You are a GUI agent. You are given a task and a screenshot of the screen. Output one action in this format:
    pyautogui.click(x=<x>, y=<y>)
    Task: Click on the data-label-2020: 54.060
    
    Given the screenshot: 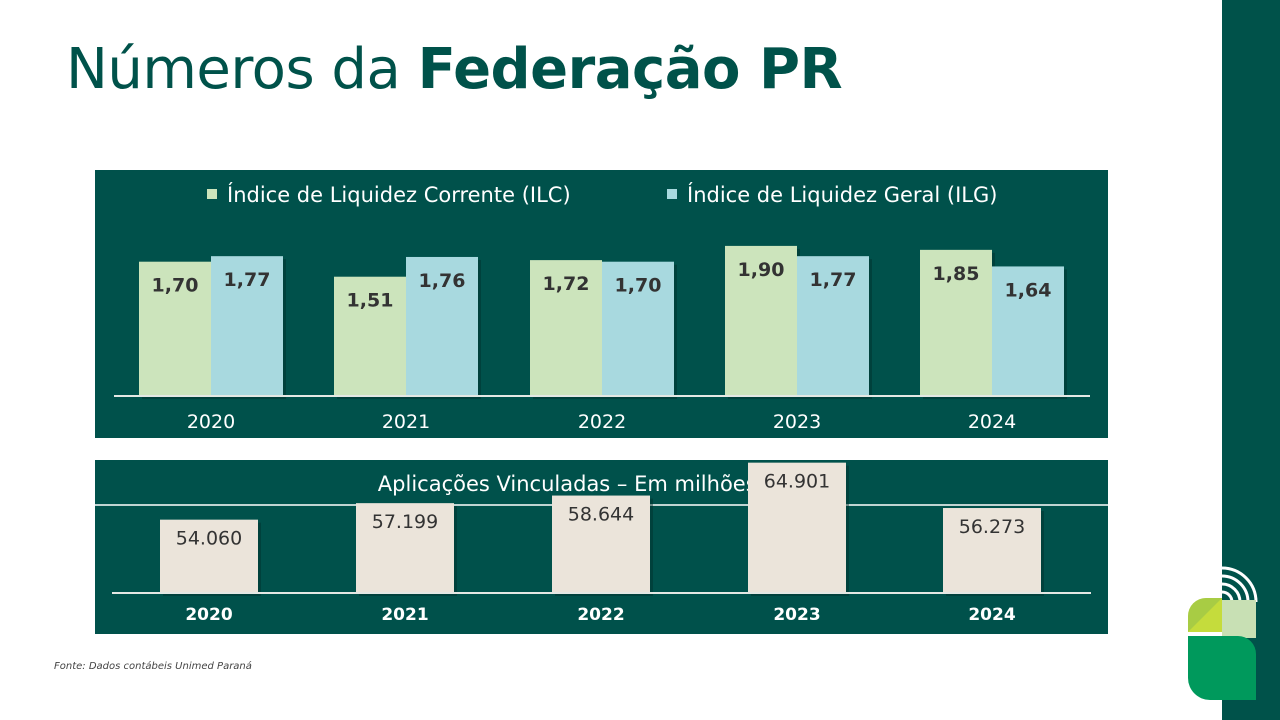 What is the action you would take?
    pyautogui.click(x=209, y=539)
    